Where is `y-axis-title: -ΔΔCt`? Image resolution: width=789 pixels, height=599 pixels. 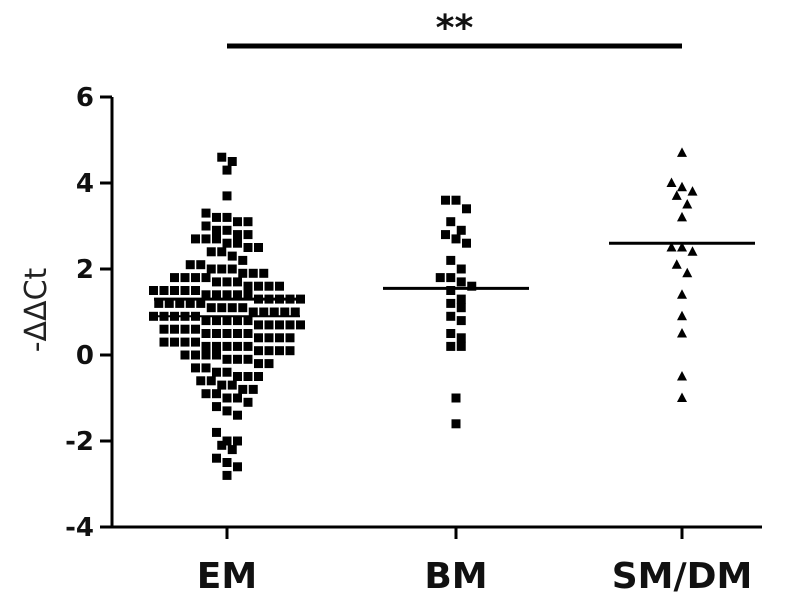 y-axis-title: -ΔΔCt is located at coordinates (36, 309).